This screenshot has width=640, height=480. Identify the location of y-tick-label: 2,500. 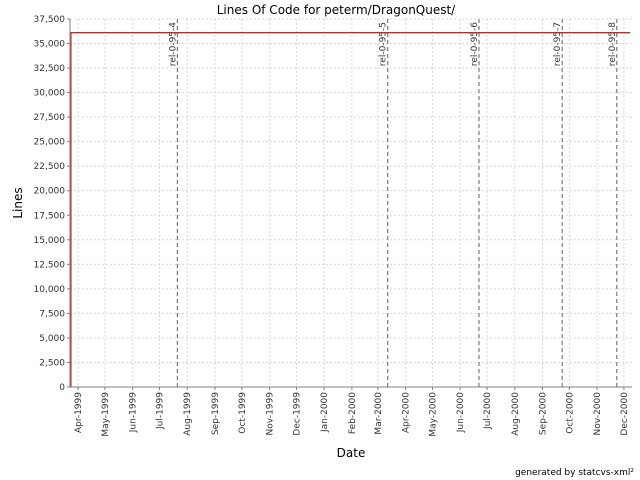
(52, 363).